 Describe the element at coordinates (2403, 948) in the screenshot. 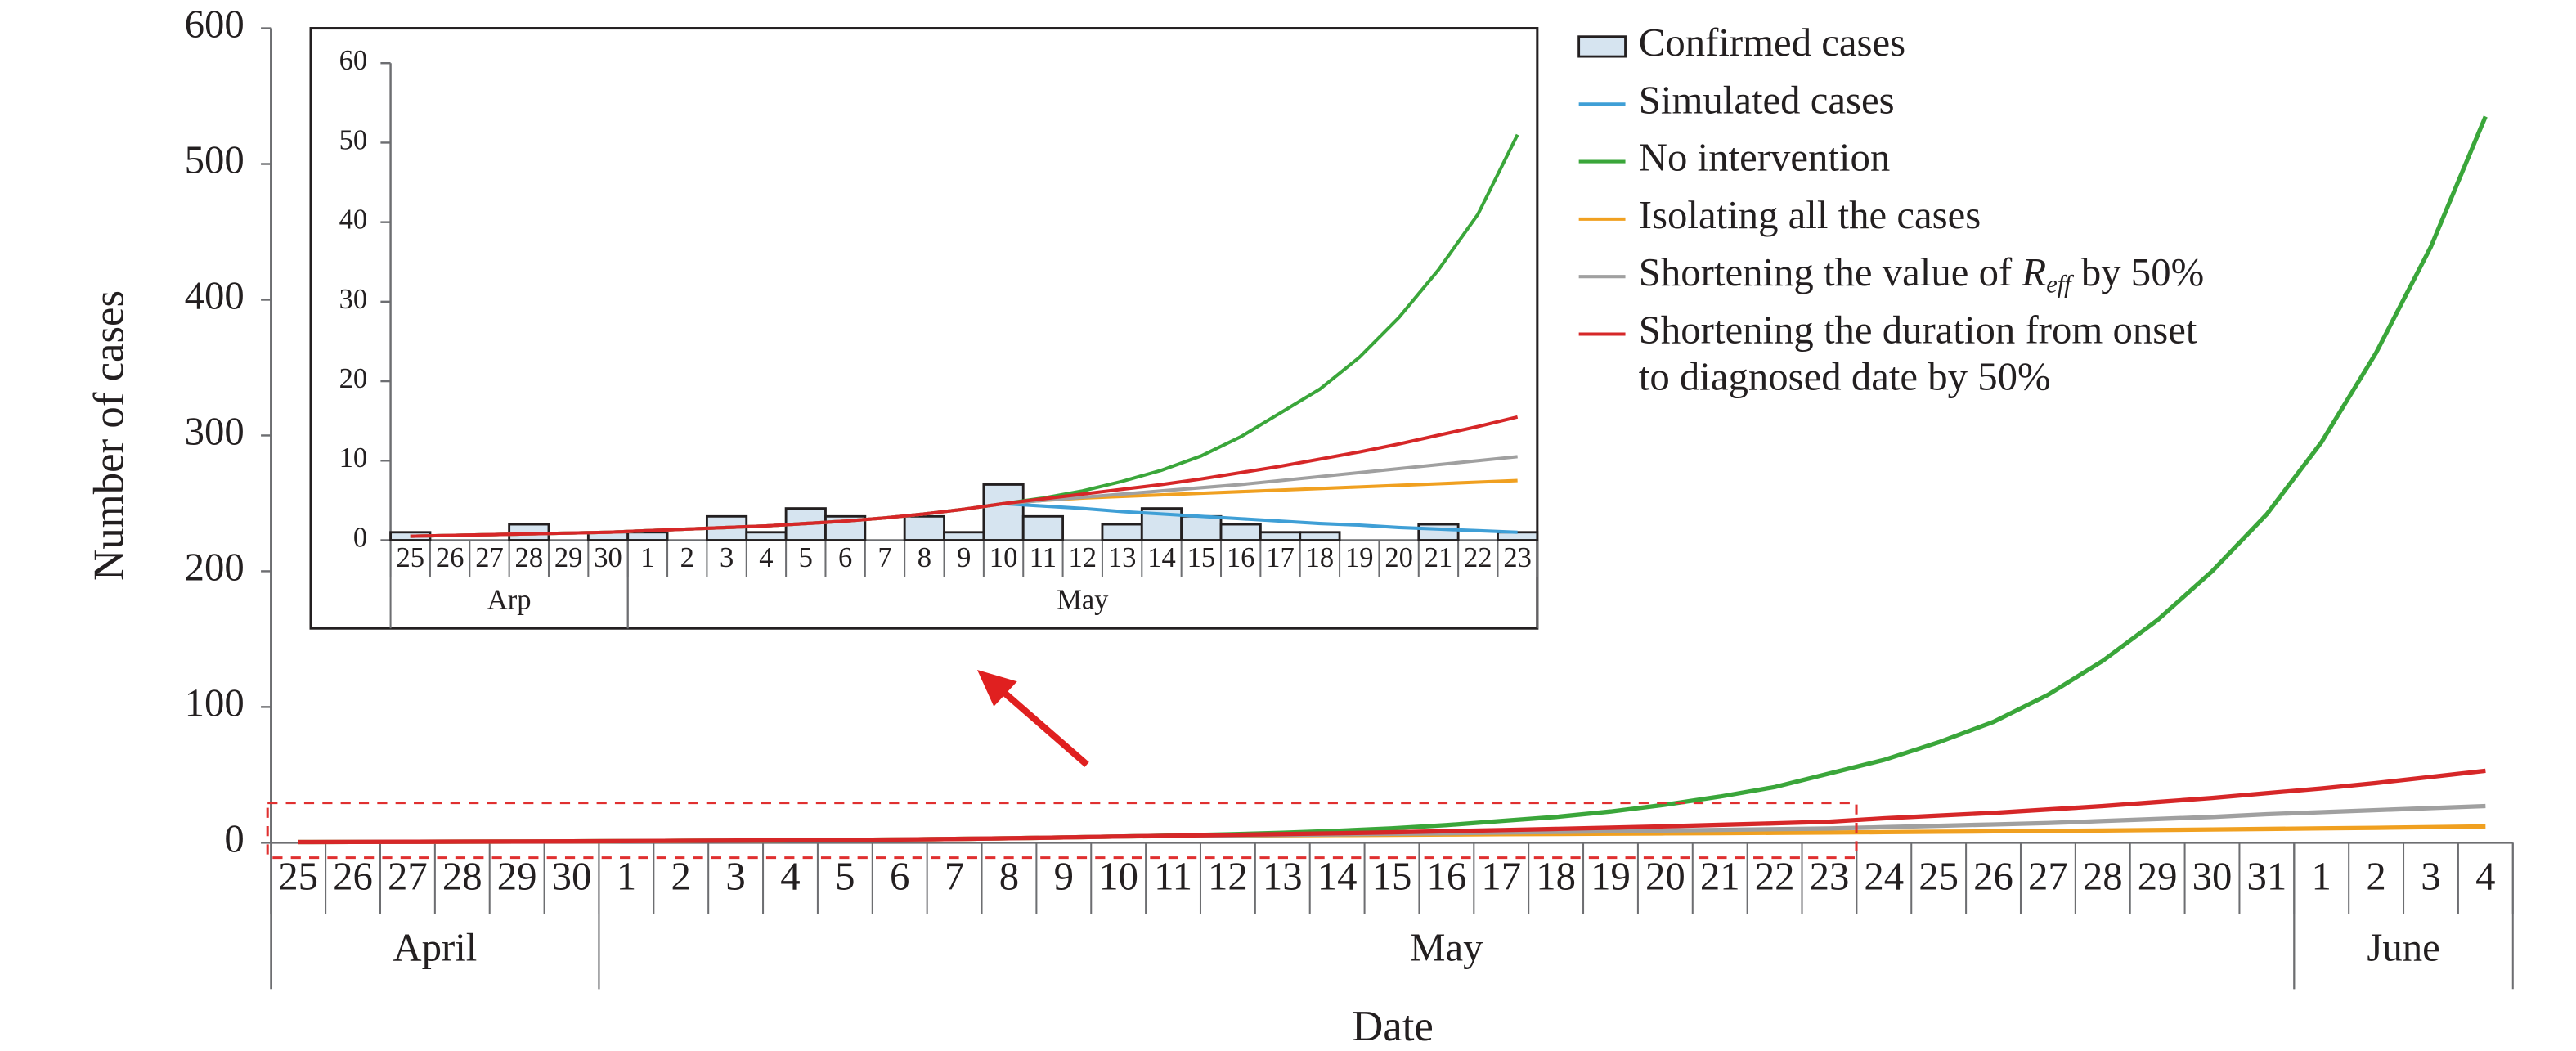

I see `group-label: June` at that location.